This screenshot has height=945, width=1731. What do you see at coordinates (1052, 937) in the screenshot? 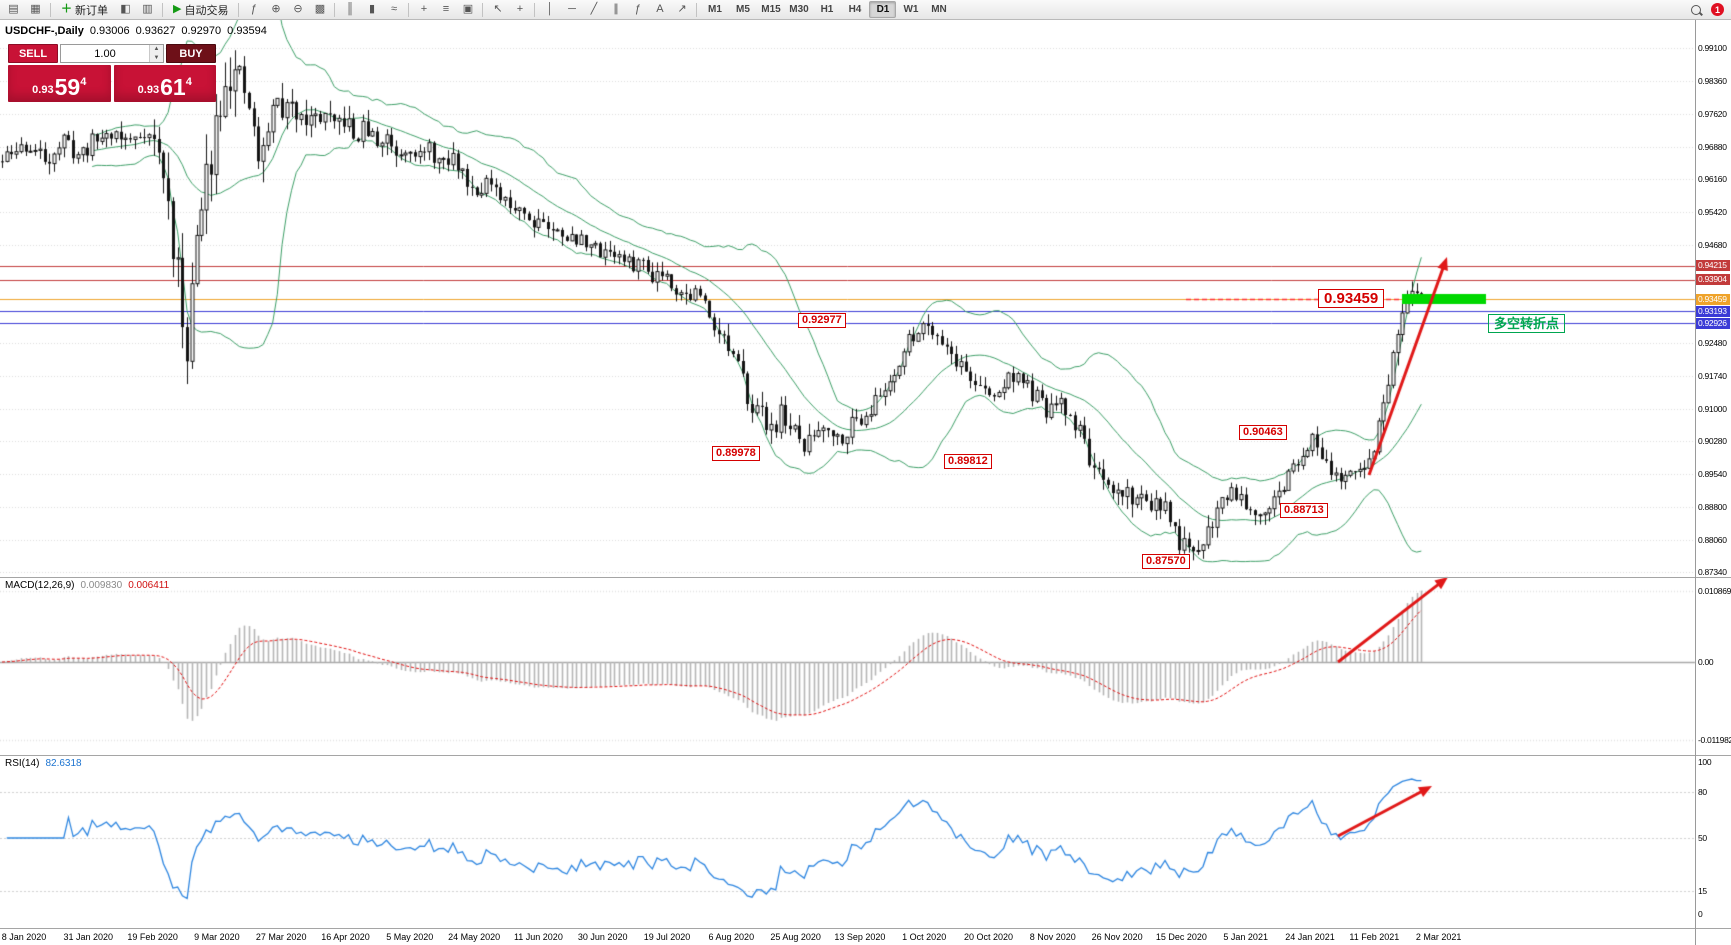
I see `date-axis-label: 8 Nov 2020` at bounding box center [1052, 937].